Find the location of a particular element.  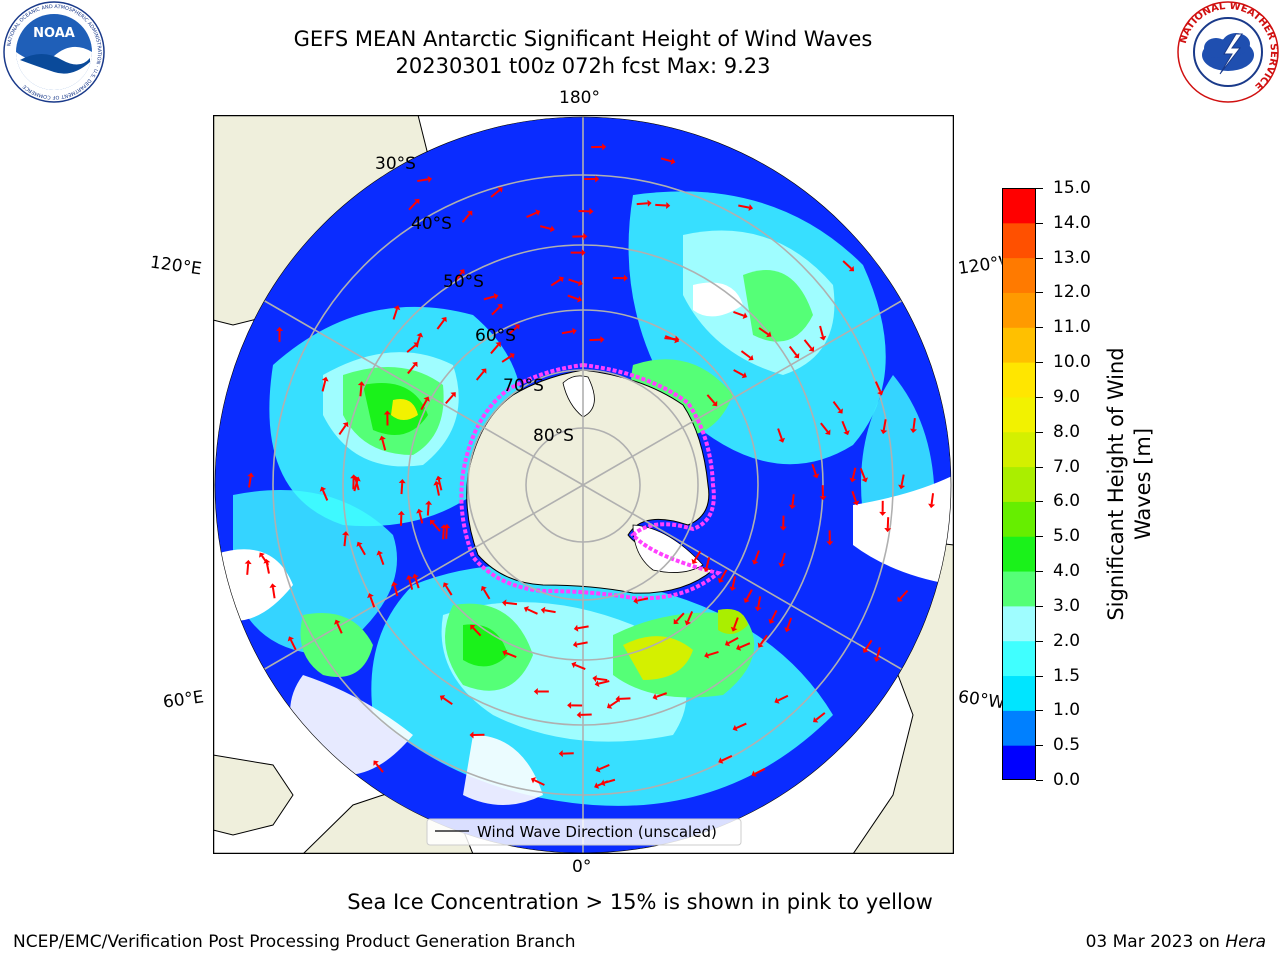

colorbar-label: Significant Height of Wind Waves [m] is located at coordinates (1129, 484).